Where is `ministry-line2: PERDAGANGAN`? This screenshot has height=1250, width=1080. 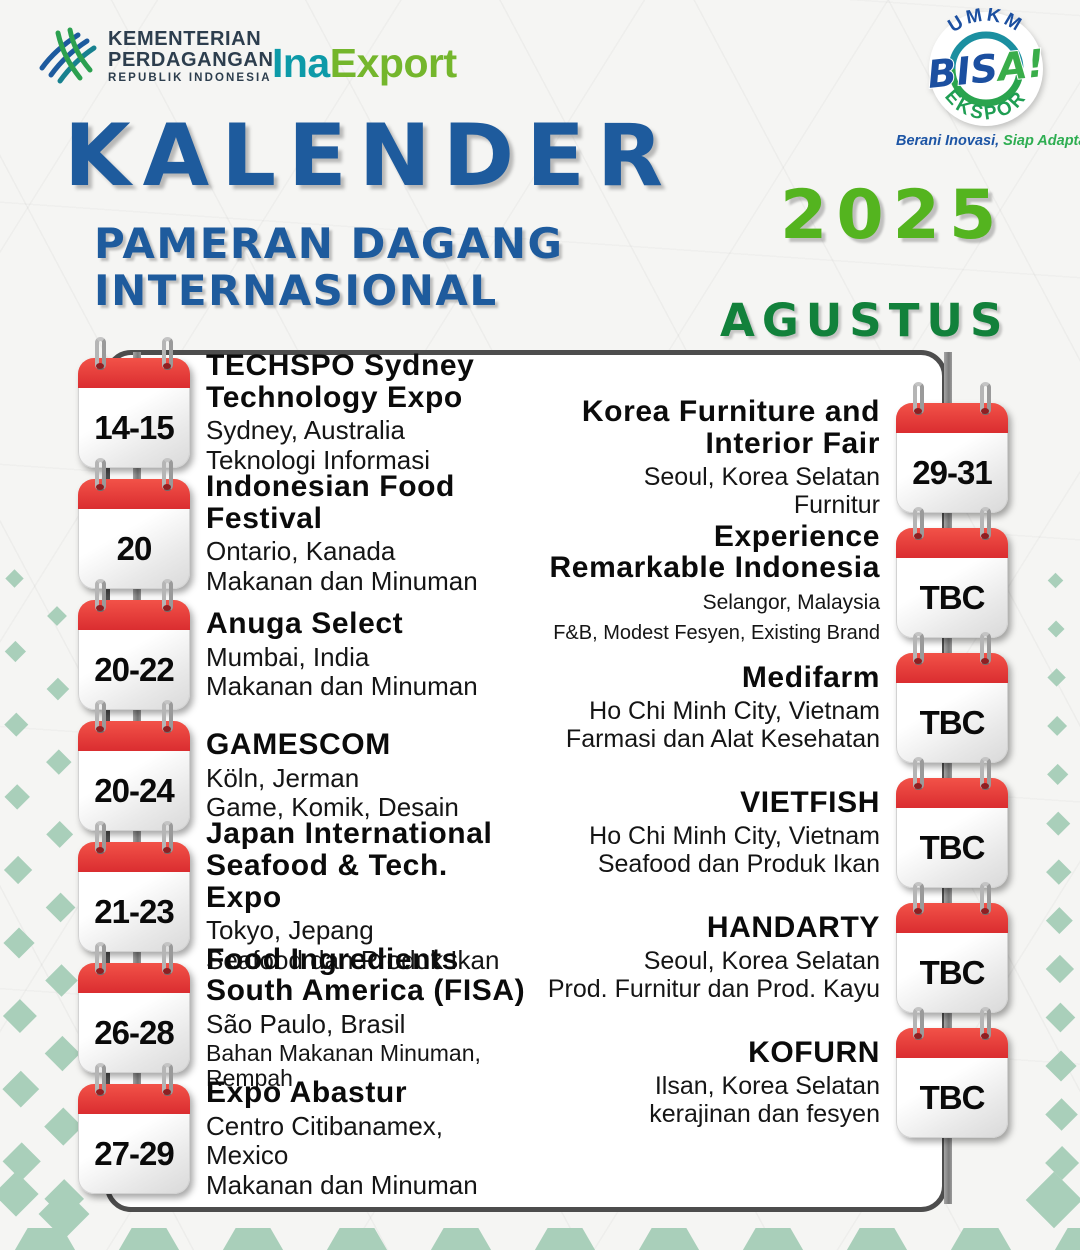
ministry-line2: PERDAGANGAN is located at coordinates (191, 59).